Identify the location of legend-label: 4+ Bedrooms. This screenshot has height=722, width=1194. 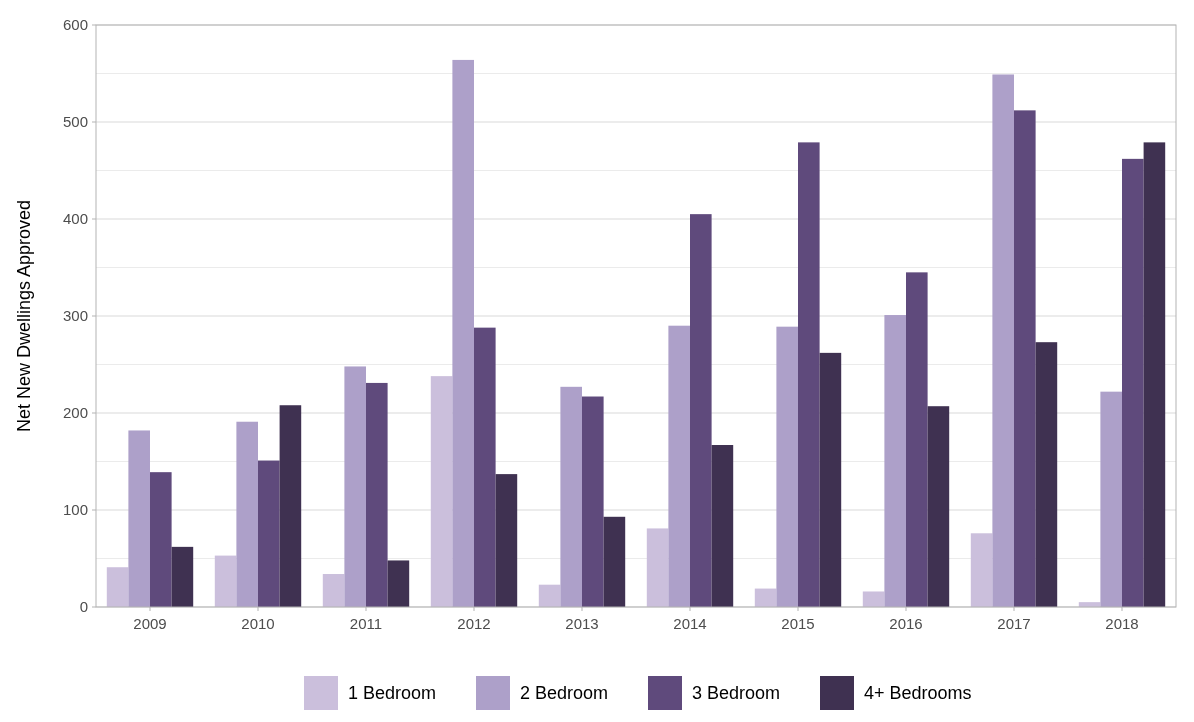
(918, 693).